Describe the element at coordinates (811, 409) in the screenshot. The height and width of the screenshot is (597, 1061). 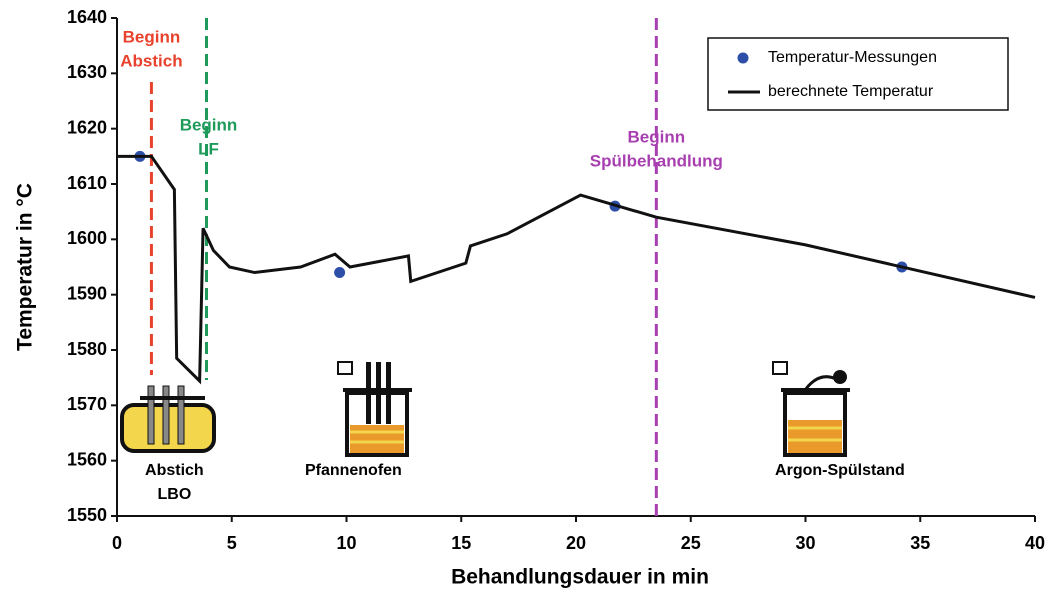
I see `argon-stand-icon` at that location.